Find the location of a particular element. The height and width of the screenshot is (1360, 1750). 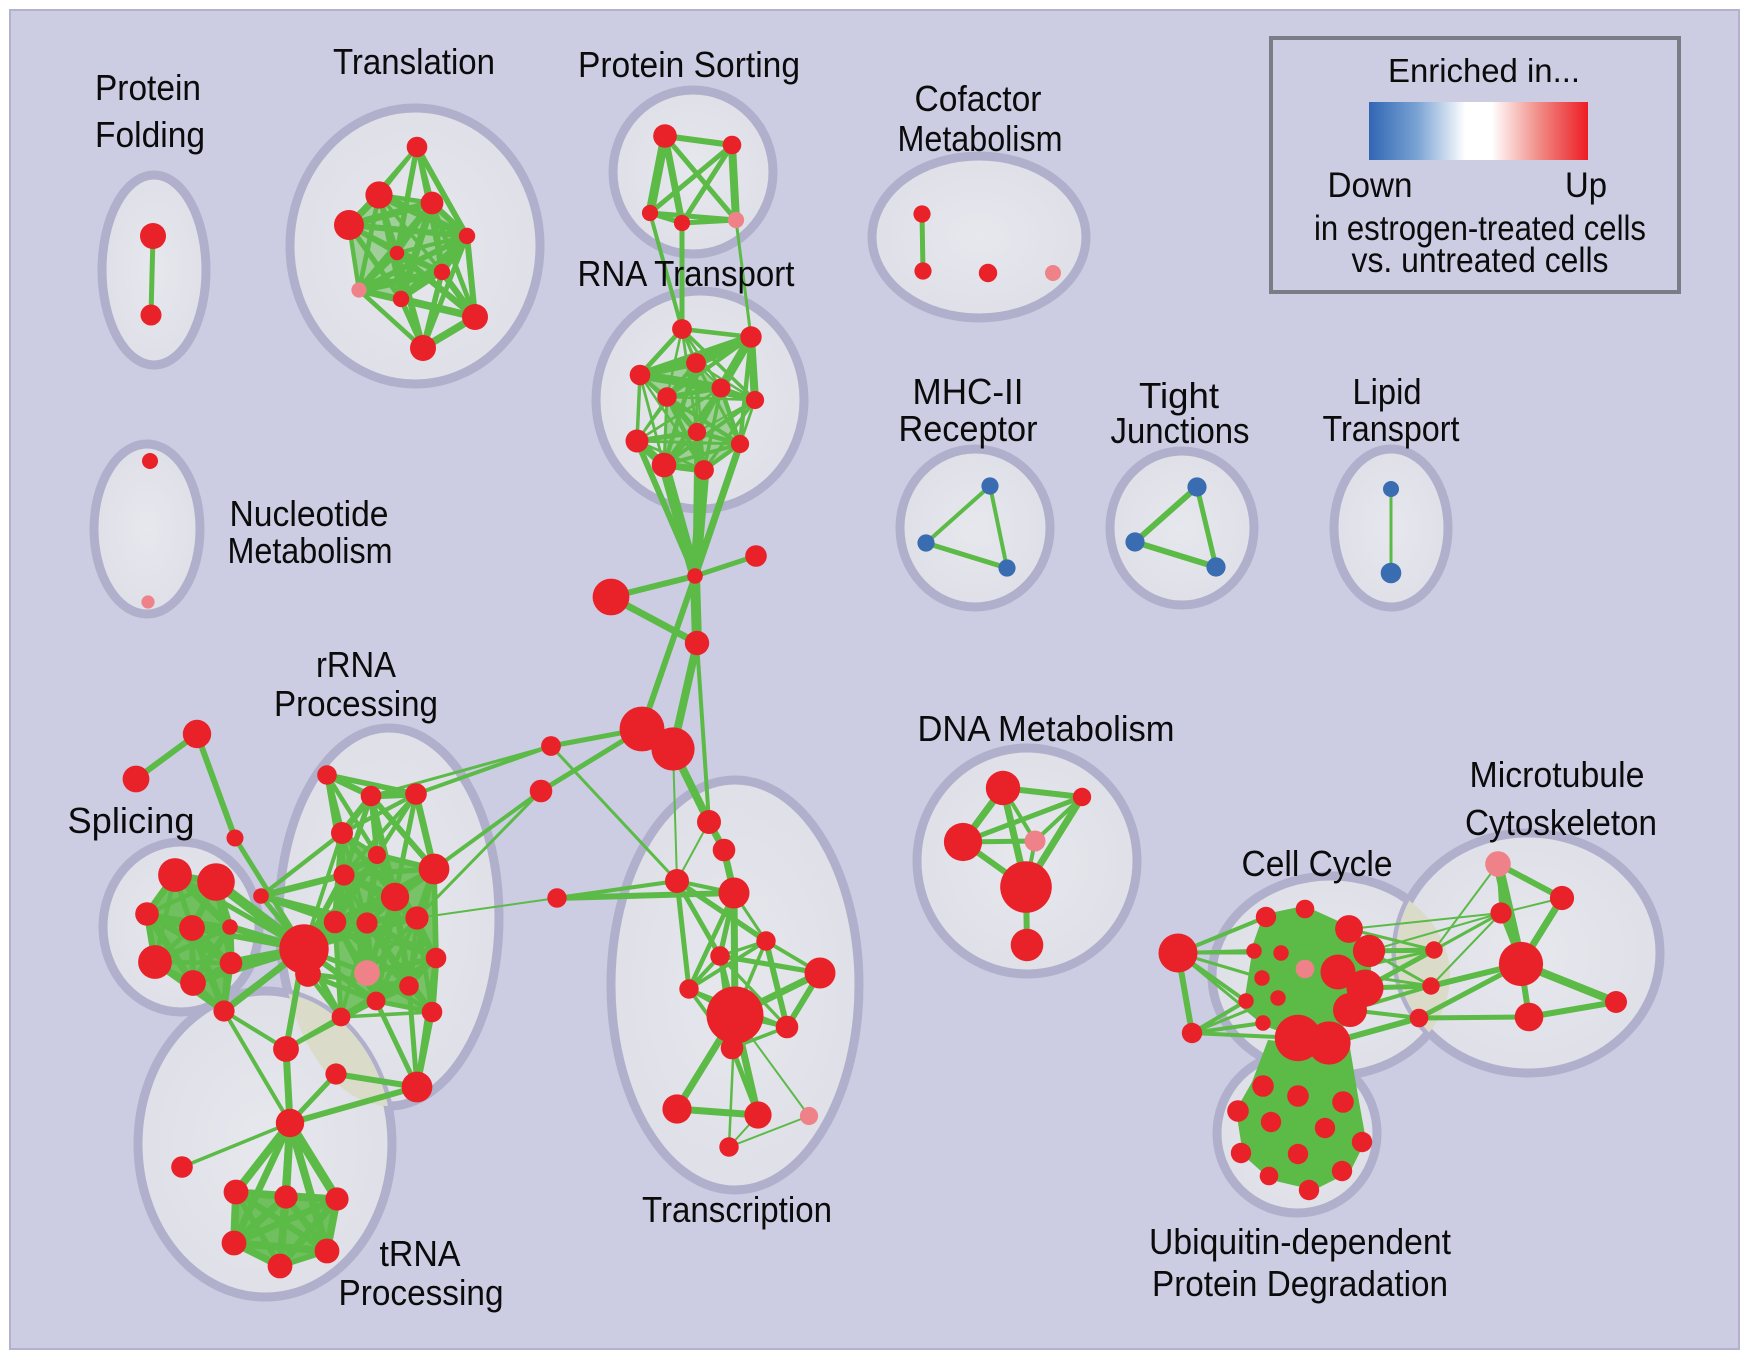

svg-text: Protein is located at coordinates (148, 87).